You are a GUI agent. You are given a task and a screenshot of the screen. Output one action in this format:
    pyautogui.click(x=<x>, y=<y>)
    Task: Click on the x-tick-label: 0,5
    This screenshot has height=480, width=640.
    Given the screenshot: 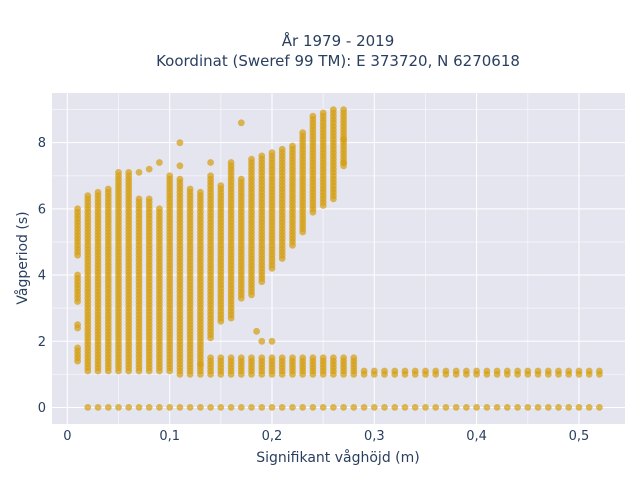 What is the action you would take?
    pyautogui.click(x=579, y=436)
    